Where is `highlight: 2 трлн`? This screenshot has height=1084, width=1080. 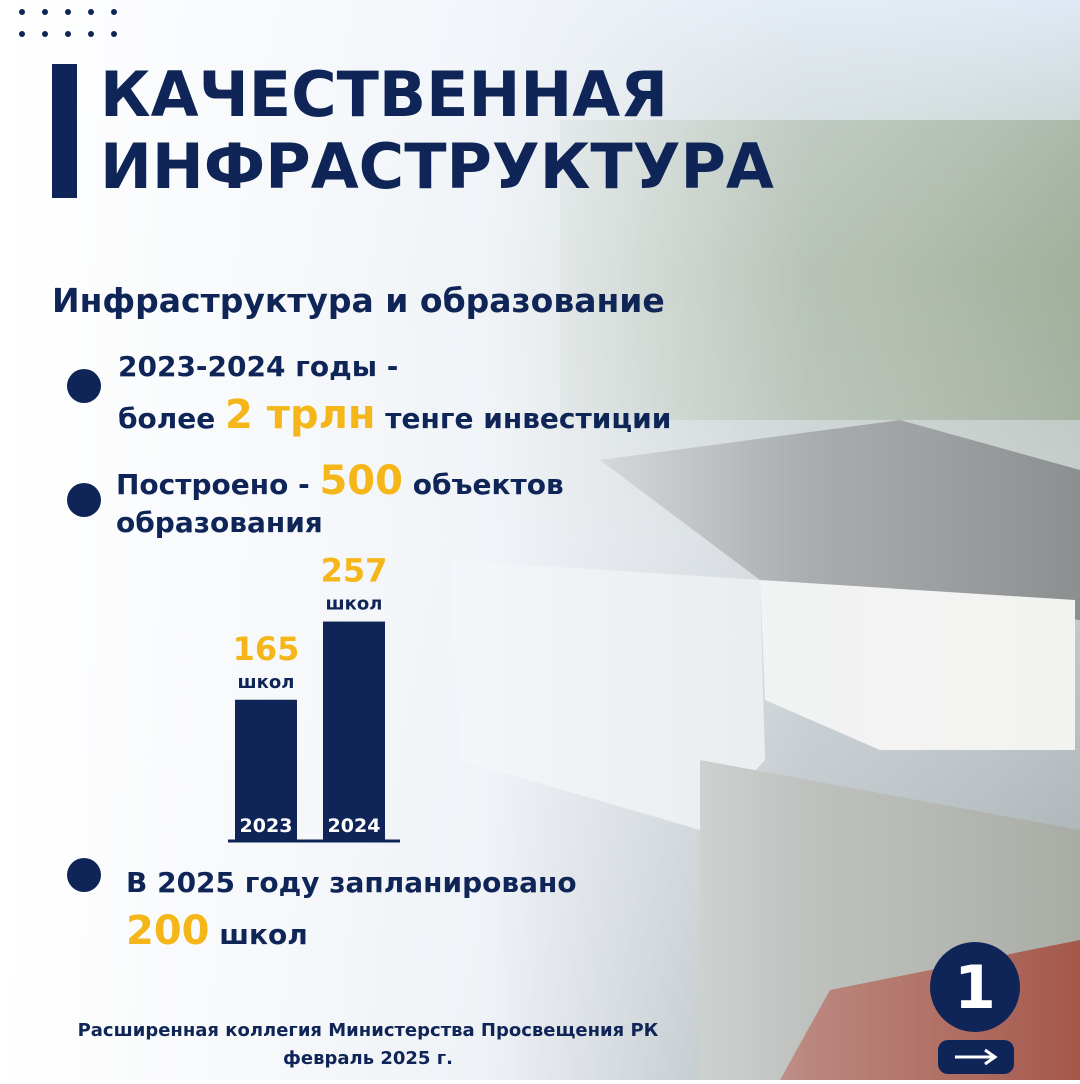 highlight: 2 трлн is located at coordinates (300, 415).